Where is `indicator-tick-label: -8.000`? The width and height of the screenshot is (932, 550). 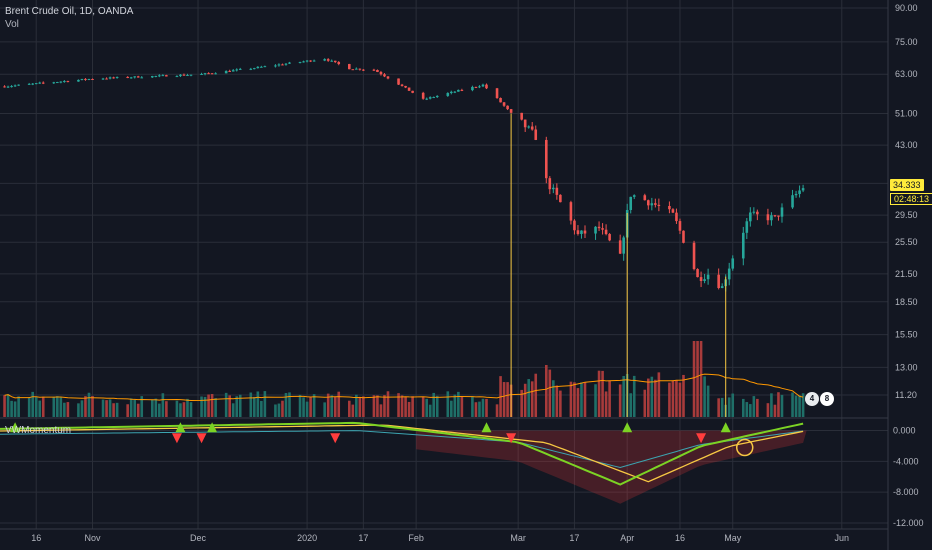
indicator-tick-label: -8.000 is located at coordinates (906, 492).